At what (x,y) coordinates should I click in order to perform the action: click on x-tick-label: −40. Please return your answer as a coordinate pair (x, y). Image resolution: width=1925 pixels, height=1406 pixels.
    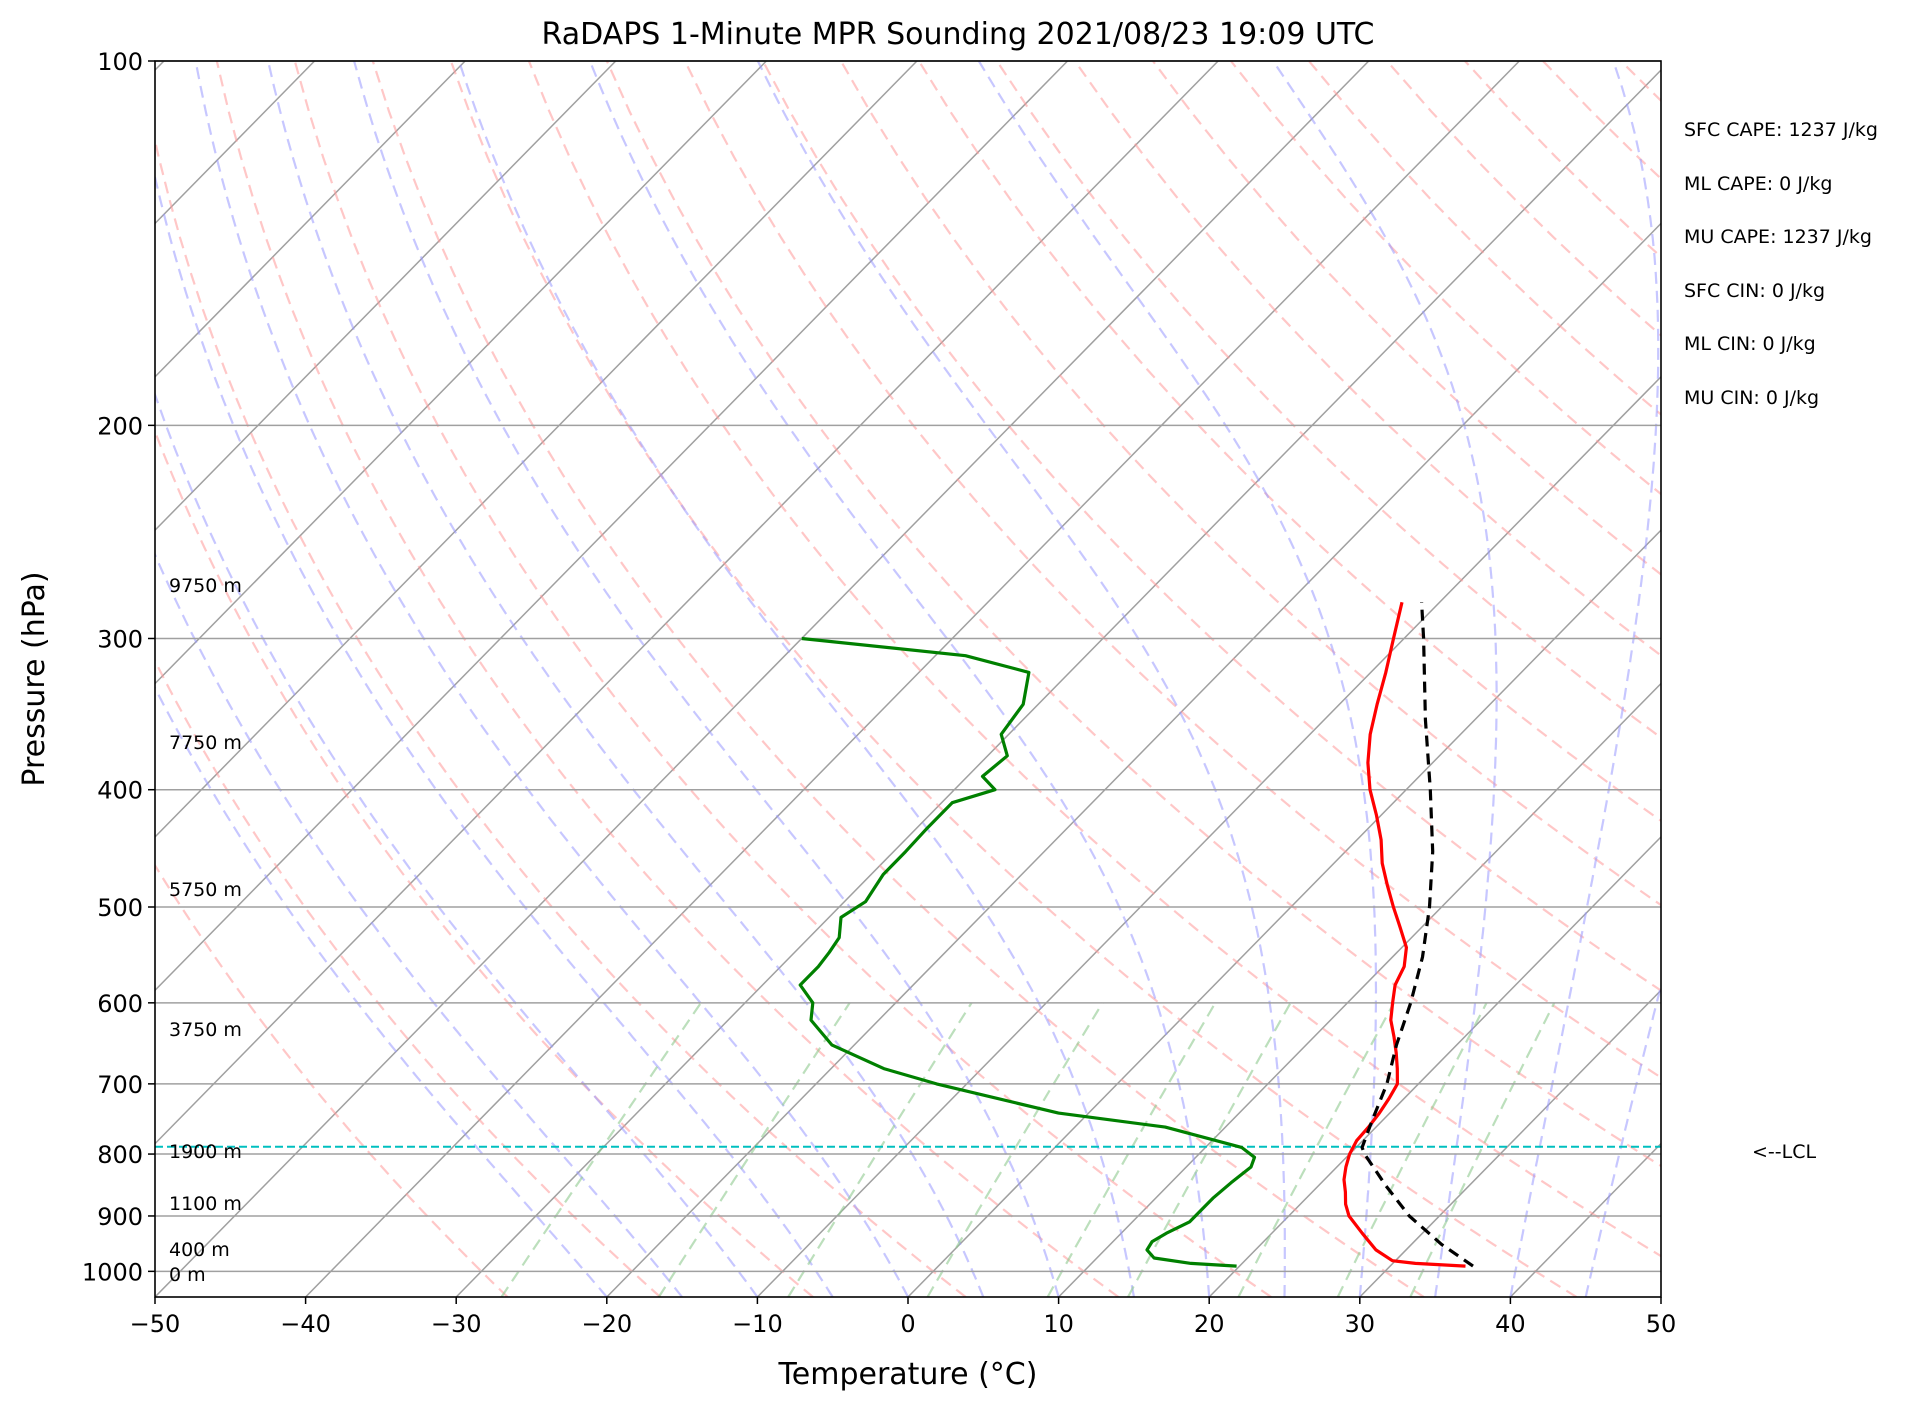
    Looking at the image, I should click on (305, 1324).